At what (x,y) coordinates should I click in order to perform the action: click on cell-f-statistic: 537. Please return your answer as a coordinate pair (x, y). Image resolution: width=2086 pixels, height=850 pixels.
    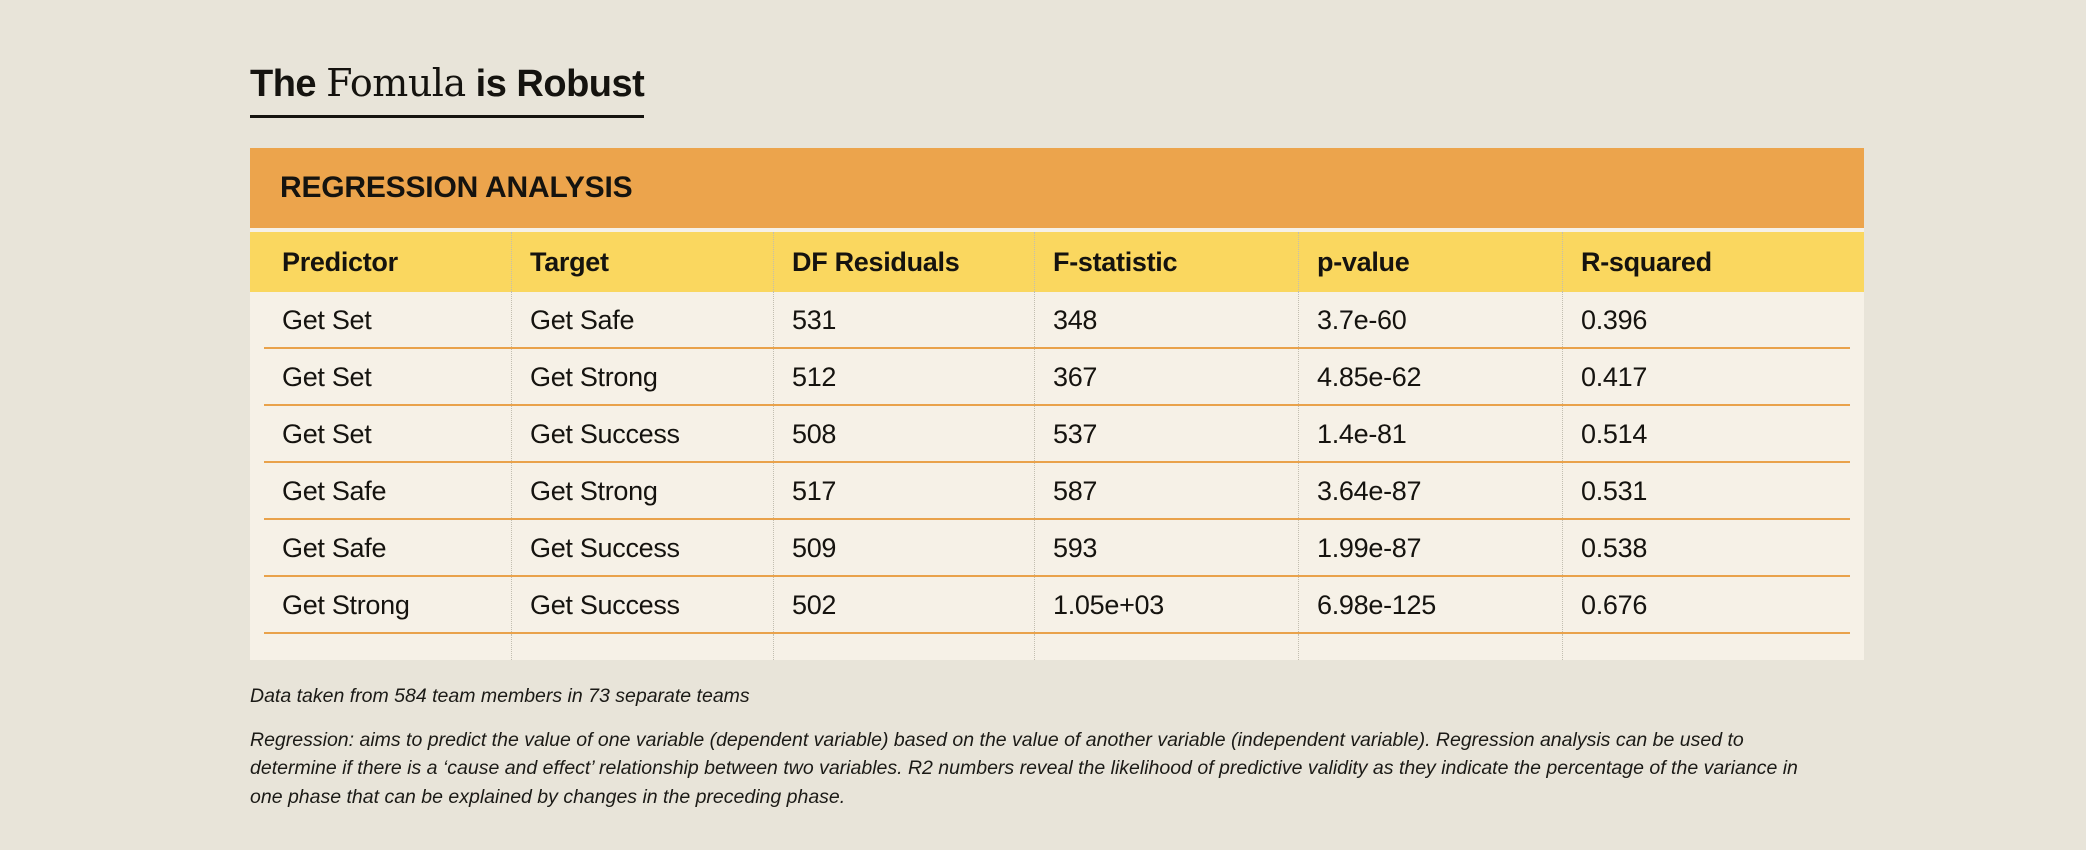
    Looking at the image, I should click on (1166, 434).